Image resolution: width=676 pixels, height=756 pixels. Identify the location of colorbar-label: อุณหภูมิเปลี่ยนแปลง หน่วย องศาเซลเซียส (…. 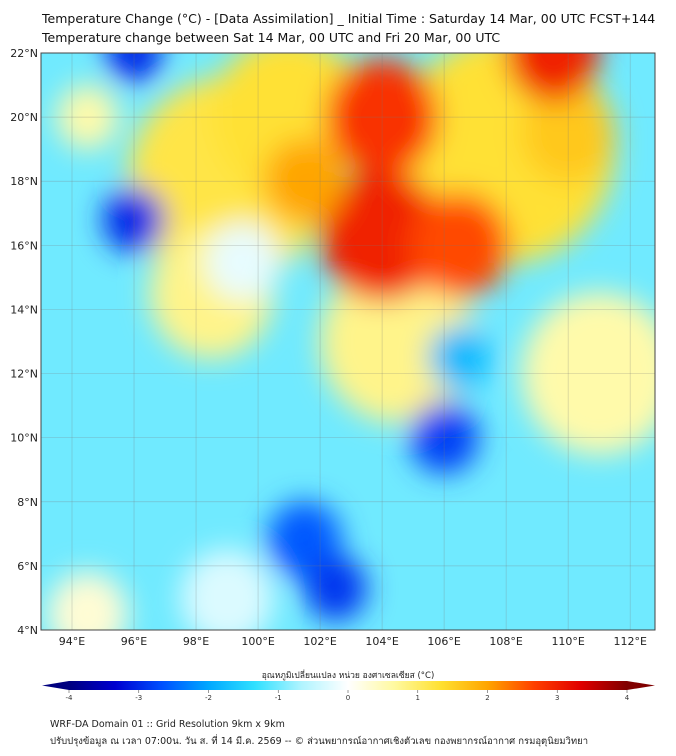
(348, 676).